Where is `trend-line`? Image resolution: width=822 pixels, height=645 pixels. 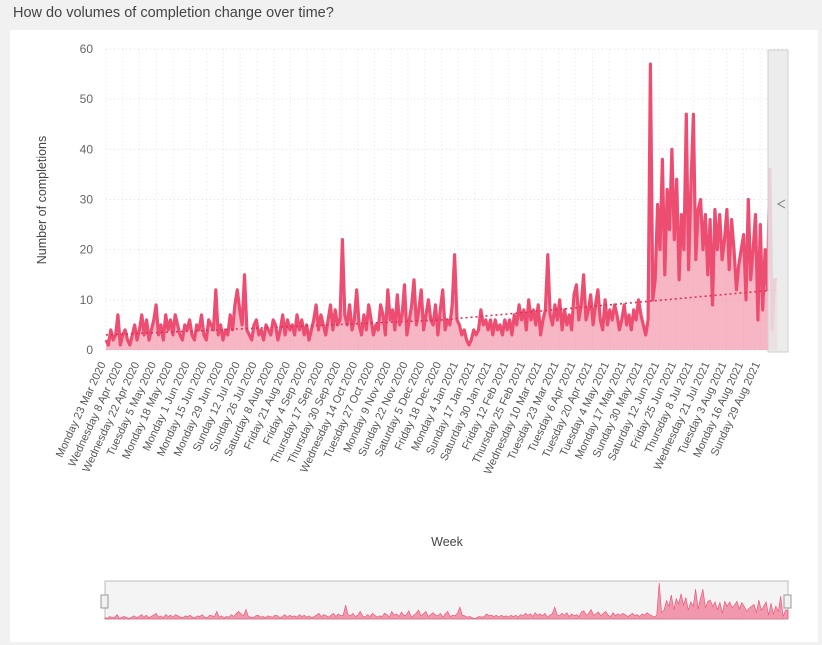
trend-line is located at coordinates (441, 312).